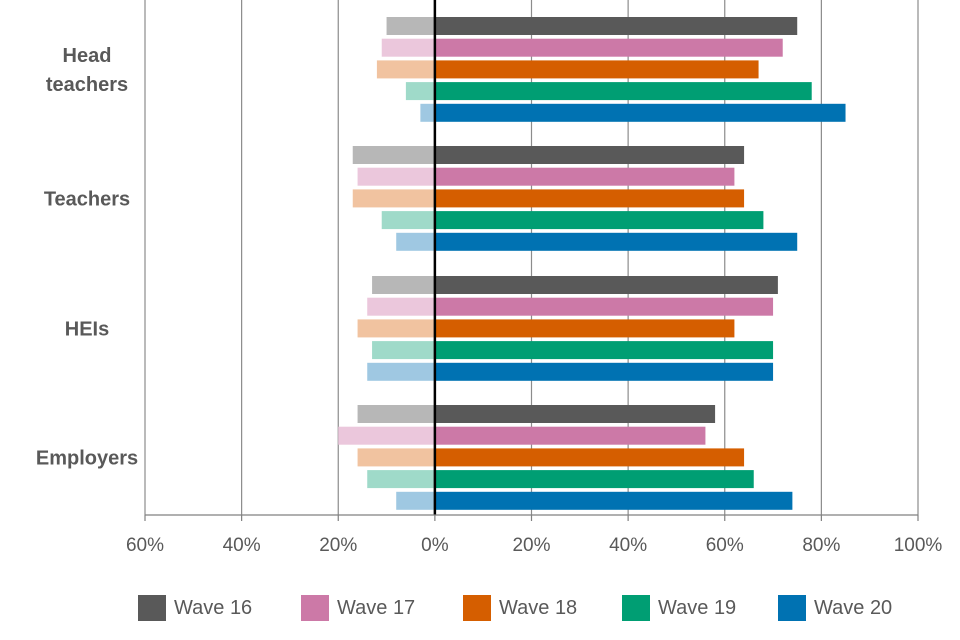 The image size is (960, 640). I want to click on category-label: HEIs, so click(87, 329).